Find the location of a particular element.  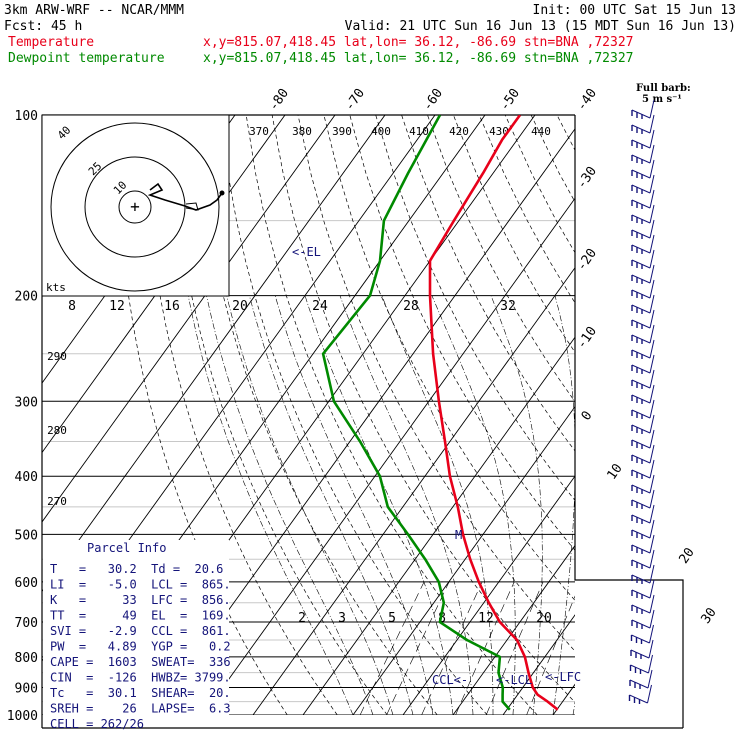

wind-profile: Full barb: 5 m s⁻¹ is located at coordinates (659, 393).